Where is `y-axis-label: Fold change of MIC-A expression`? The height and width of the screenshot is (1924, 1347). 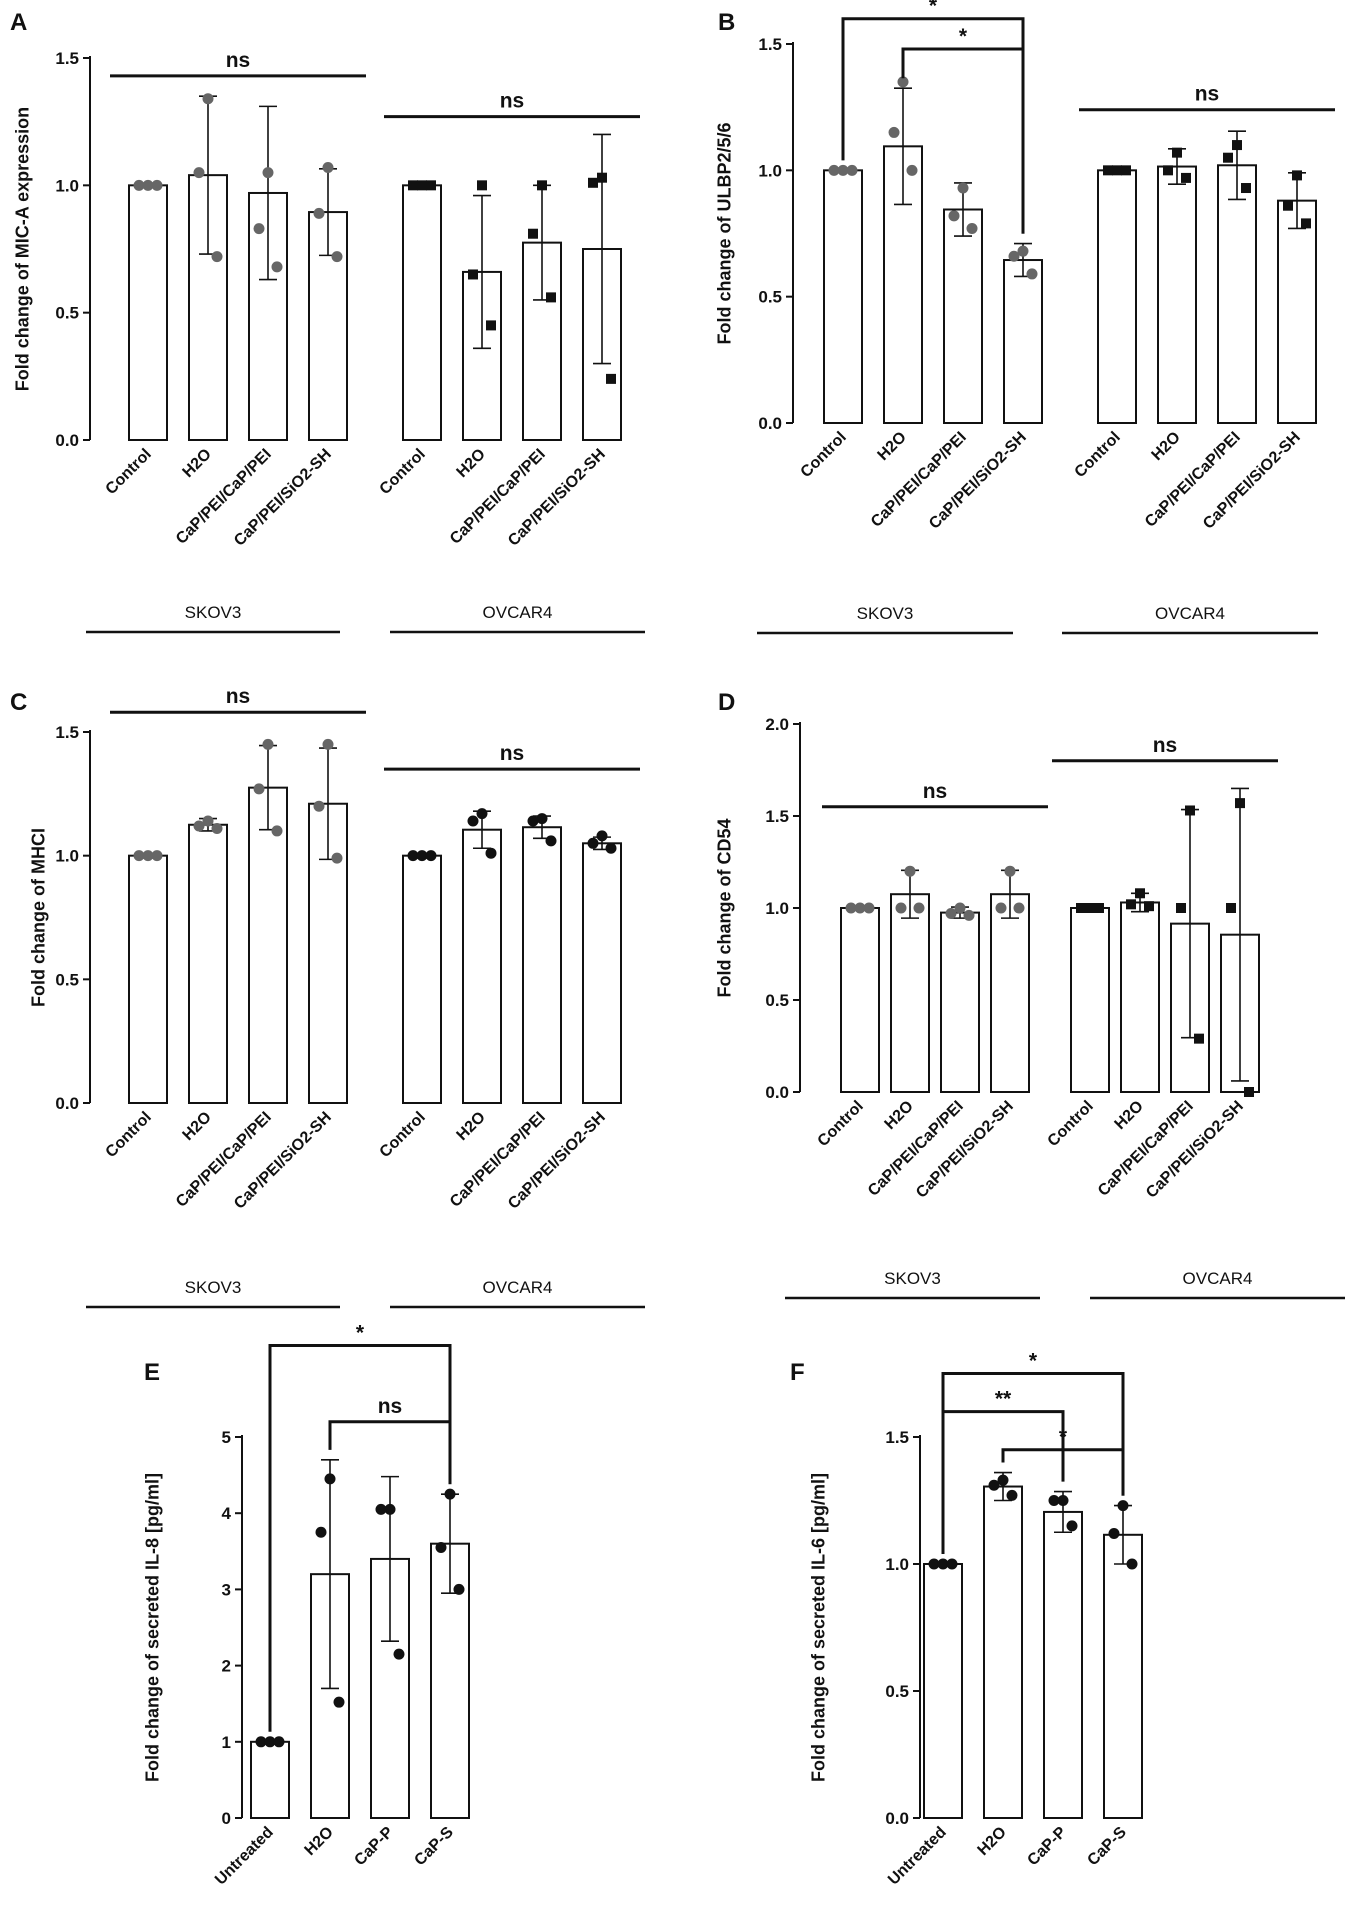 y-axis-label: Fold change of MIC-A expression is located at coordinates (22, 249).